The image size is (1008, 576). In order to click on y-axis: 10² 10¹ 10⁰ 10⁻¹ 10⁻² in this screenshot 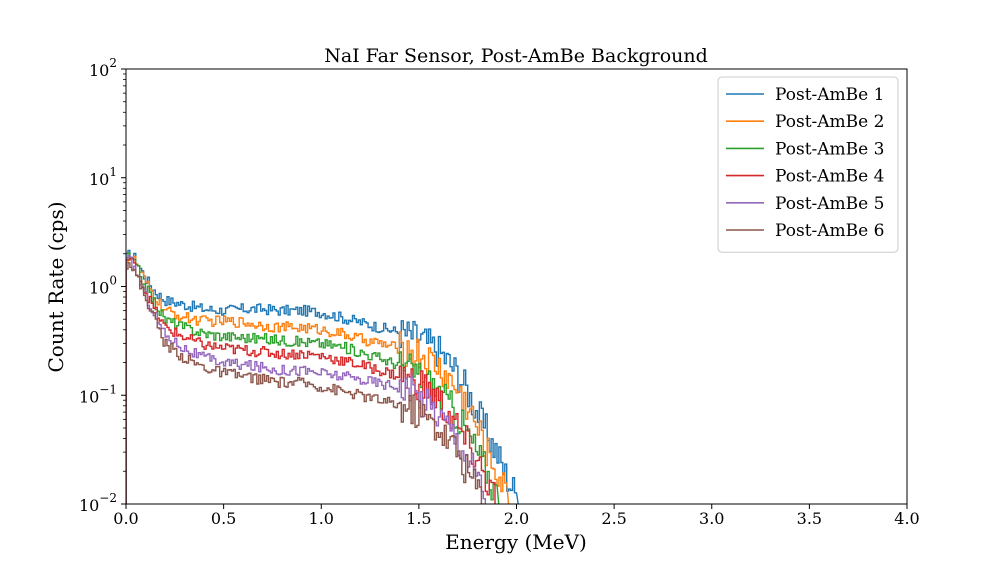, I will do `click(102, 285)`.